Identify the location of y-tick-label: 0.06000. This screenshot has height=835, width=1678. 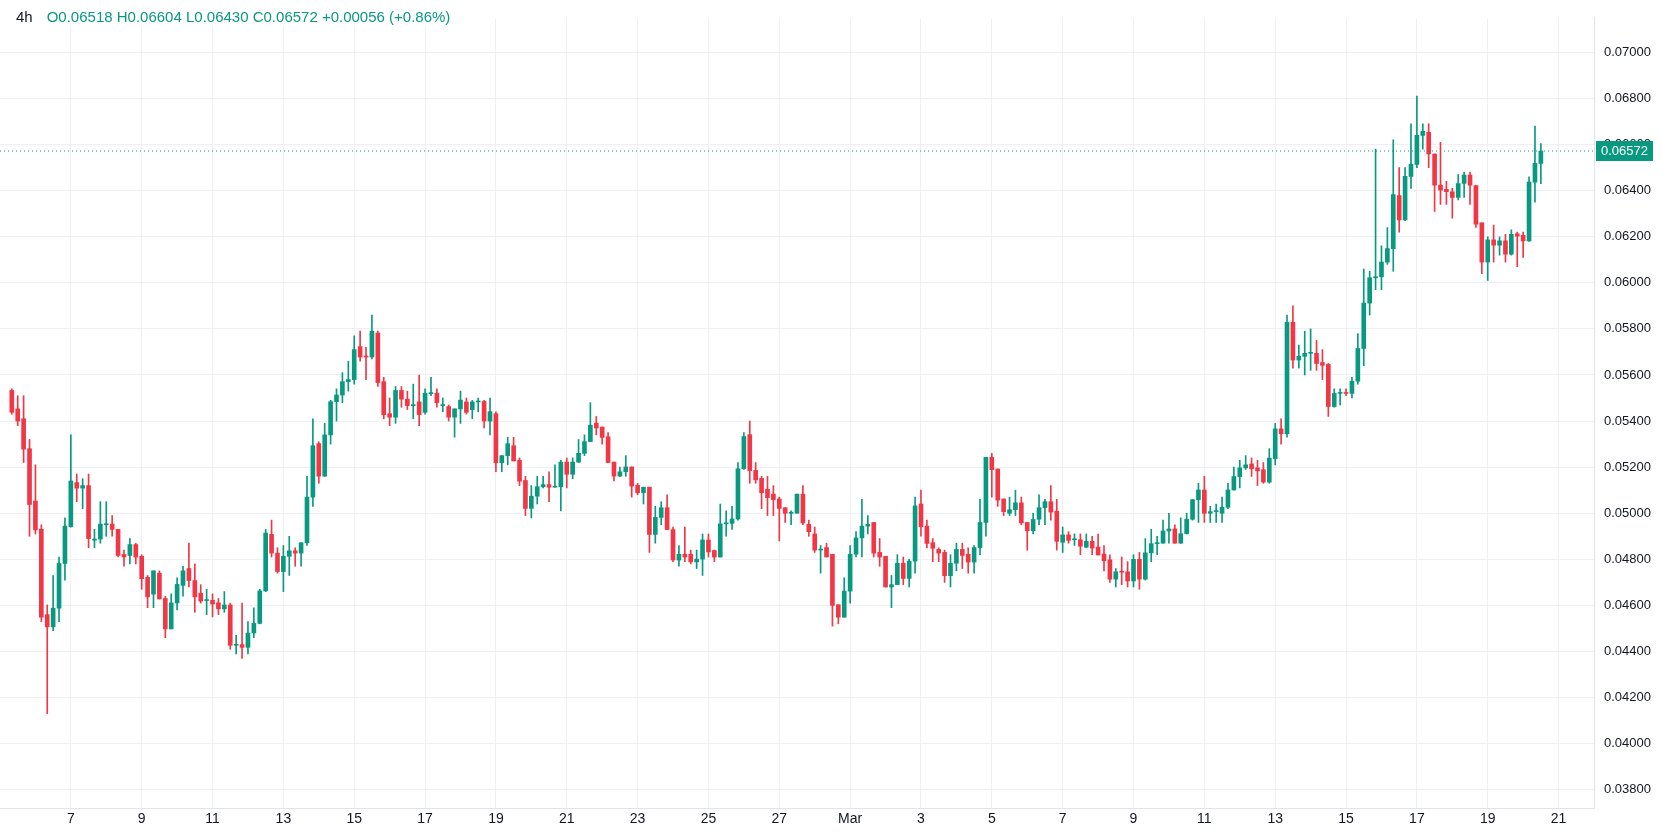
(1627, 282).